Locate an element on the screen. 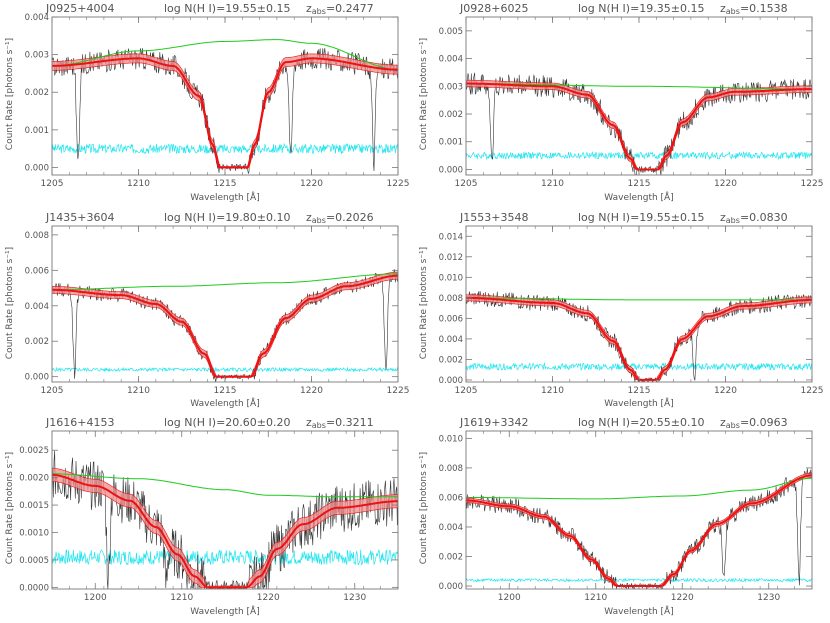 The height and width of the screenshot is (623, 830). panel-redshift: zabs=0.0830 is located at coordinates (754, 218).